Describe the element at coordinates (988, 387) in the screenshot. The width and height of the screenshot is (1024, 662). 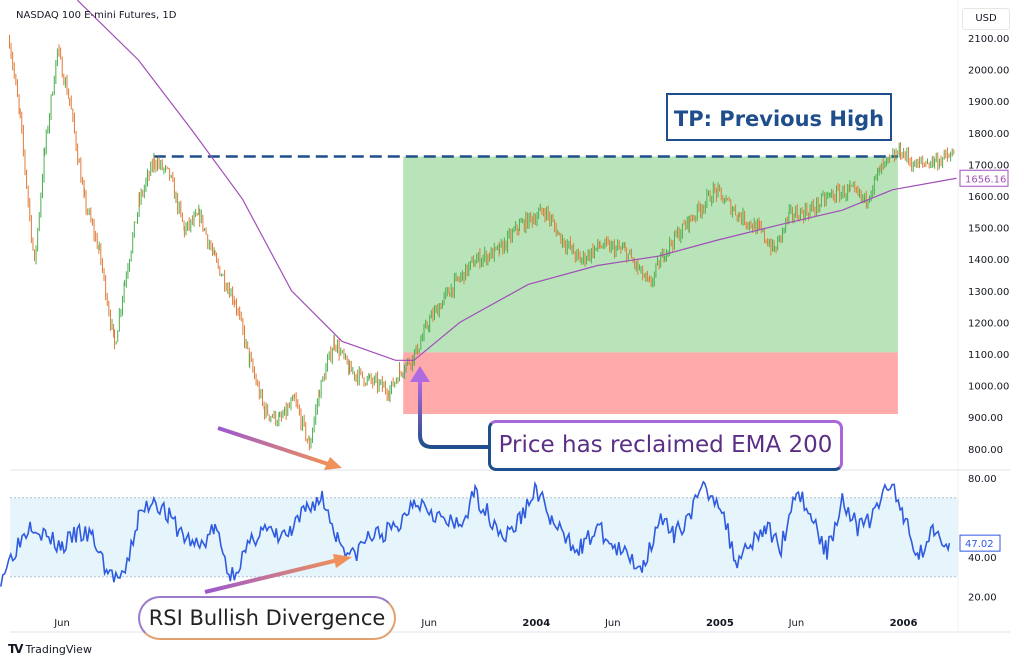
I see `price-tick-label: 1000.00` at that location.